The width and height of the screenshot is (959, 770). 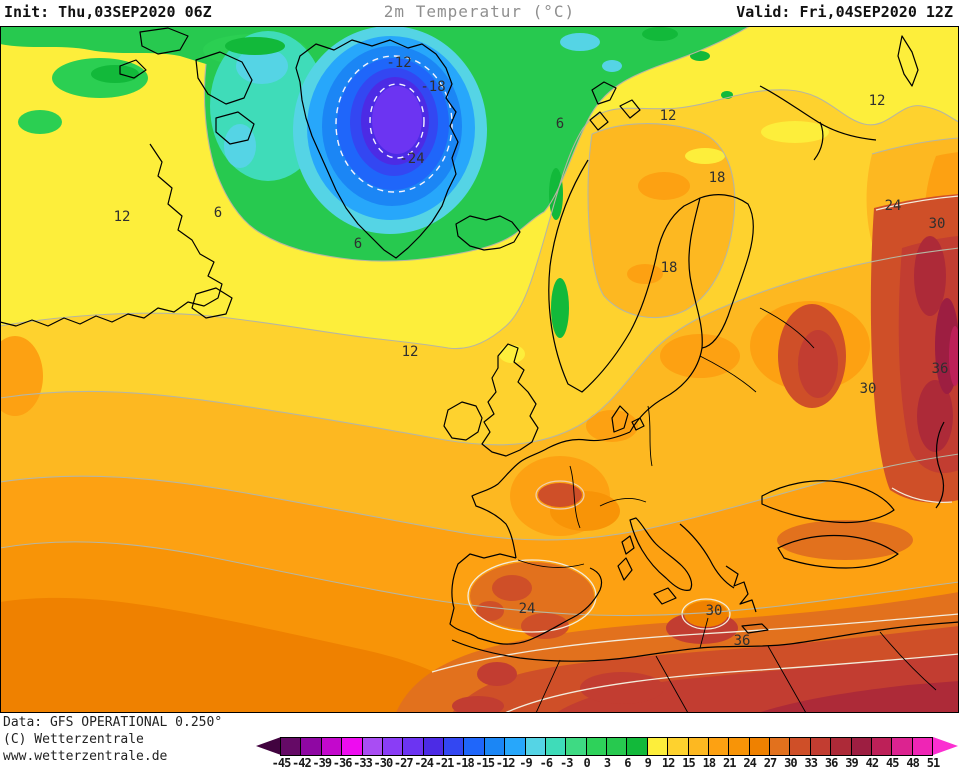 What do you see at coordinates (587, 763) in the screenshot?
I see `colorbar-tick-label: 0` at bounding box center [587, 763].